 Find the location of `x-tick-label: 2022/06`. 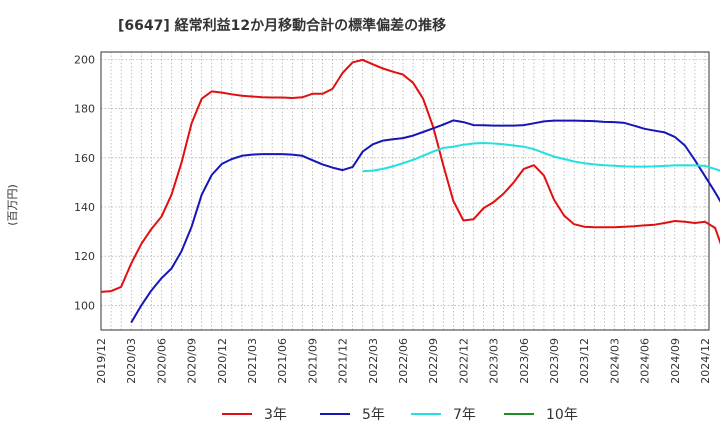

x-tick-label: 2022/06 is located at coordinates (403, 361).